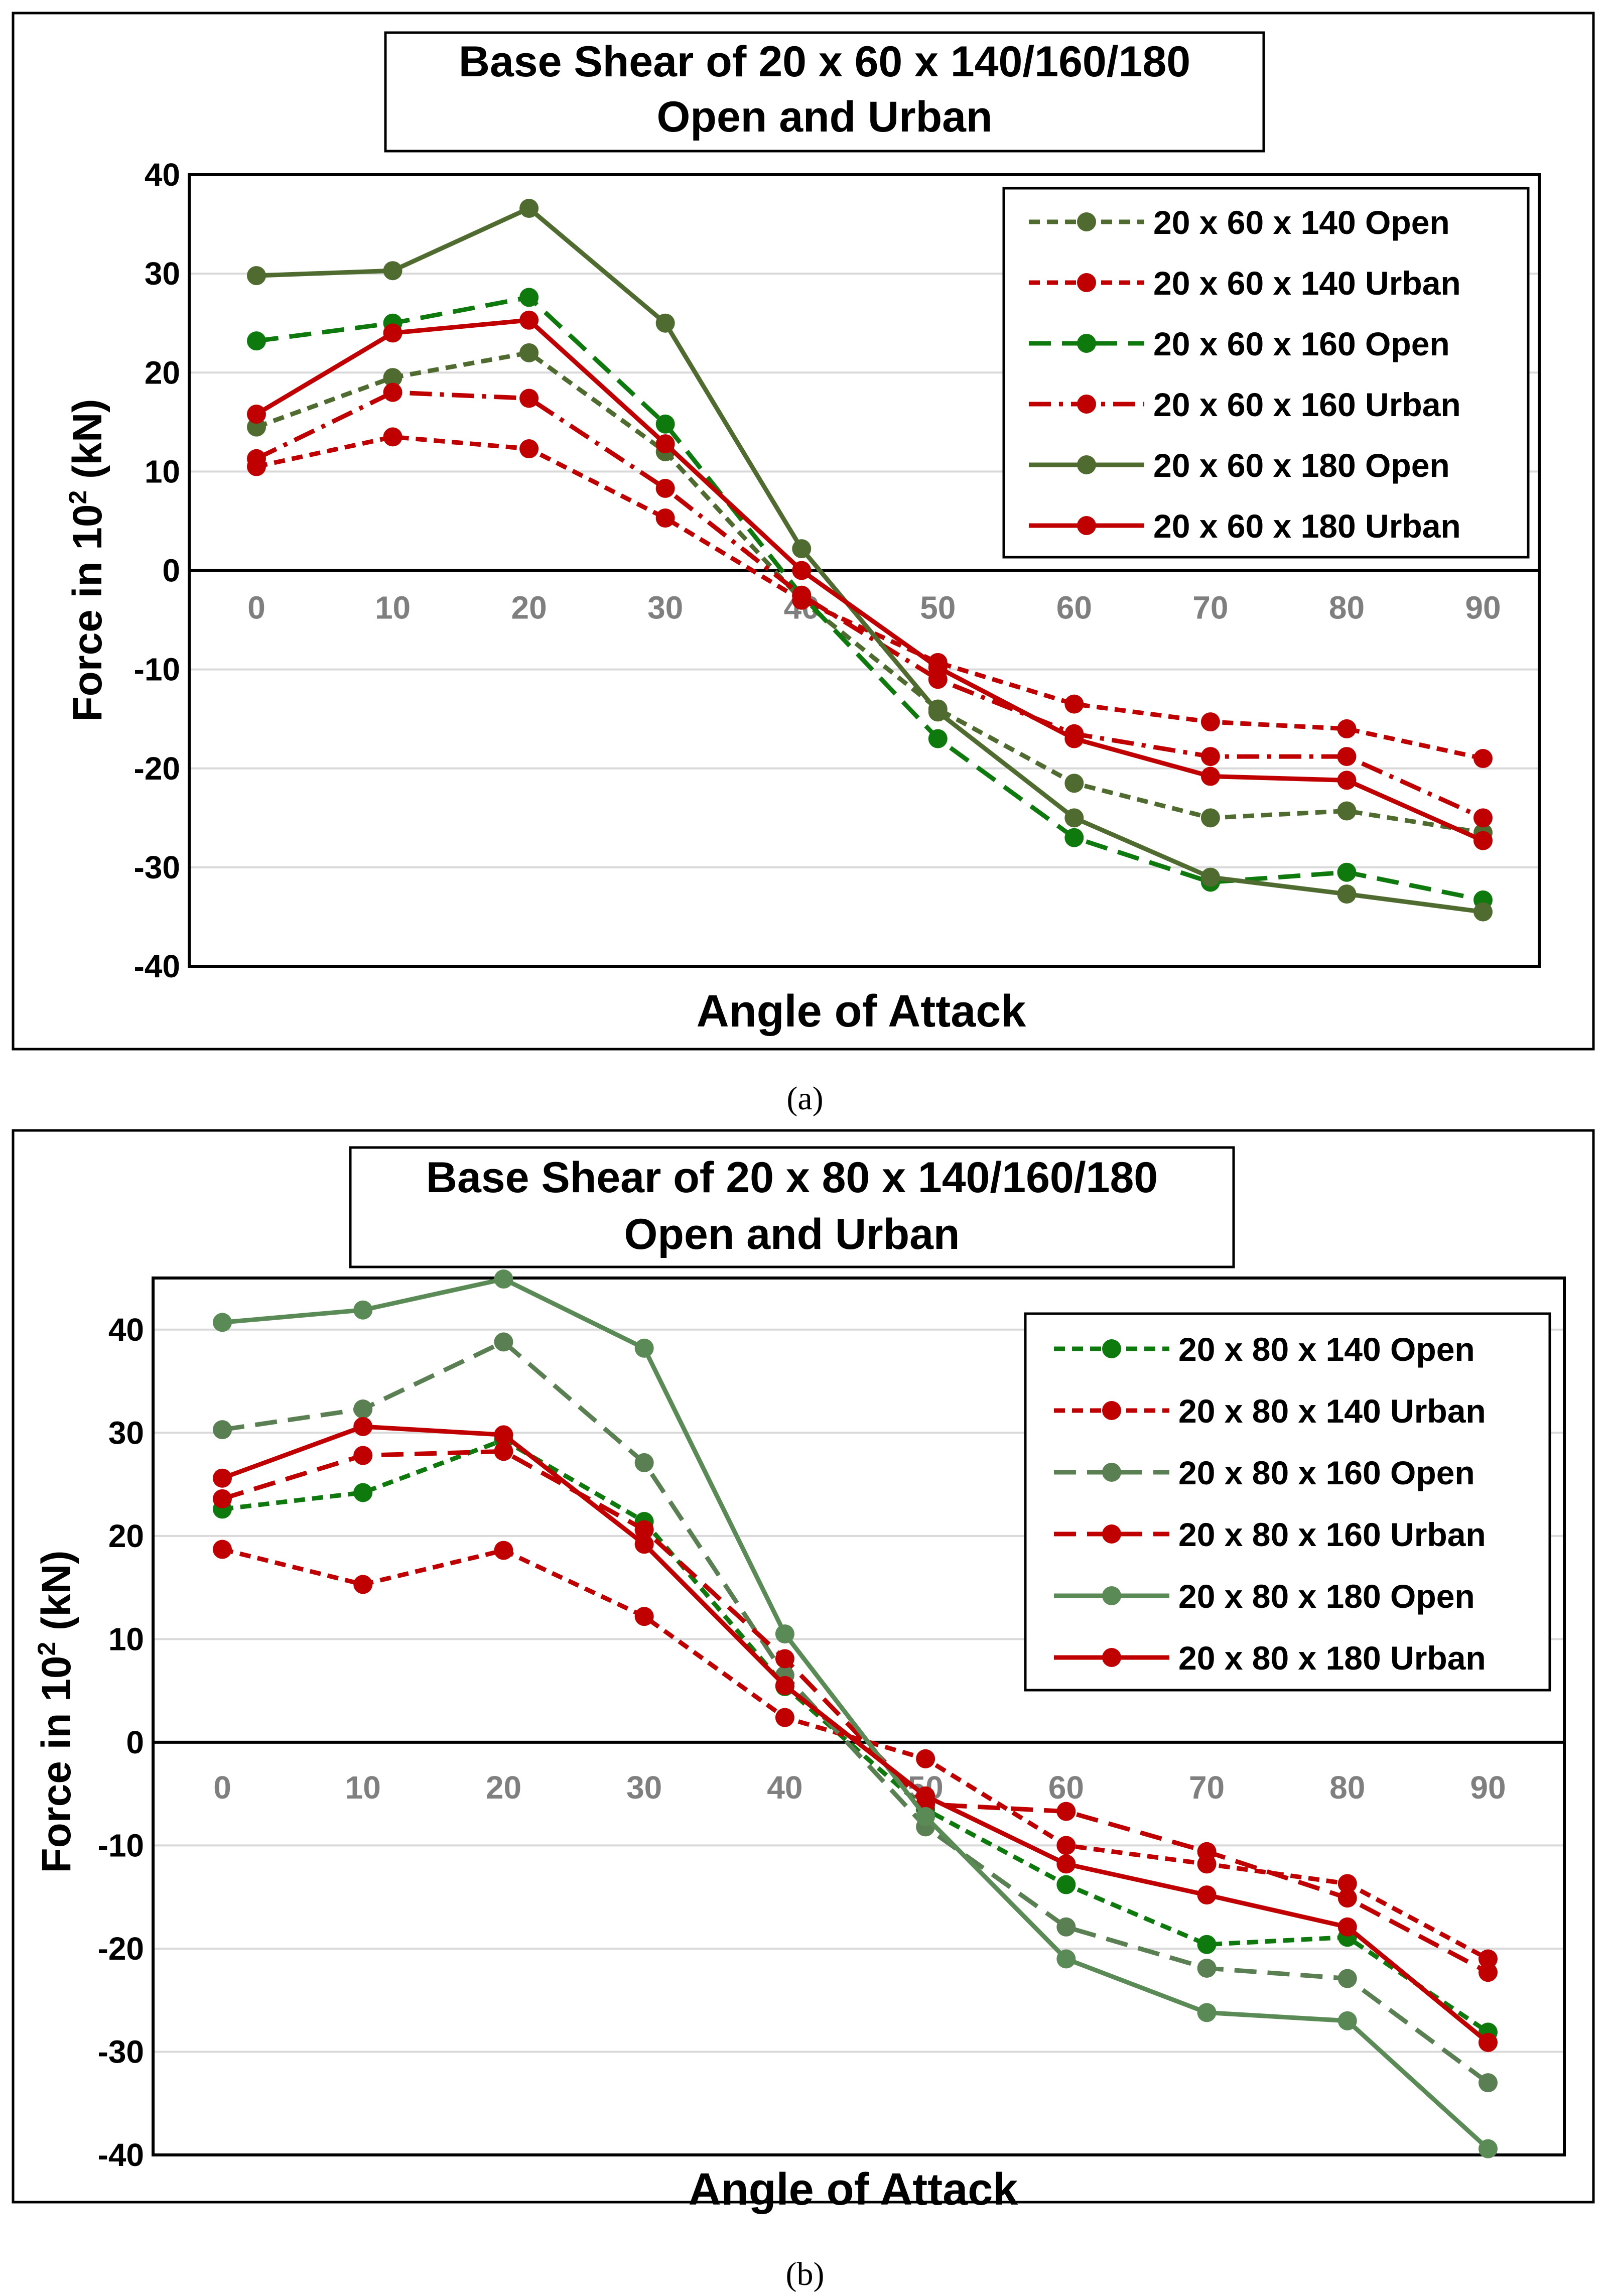 The image size is (1610, 2296). What do you see at coordinates (1347, 1787) in the screenshot?
I see `chart-b-x-tick-label: 80` at bounding box center [1347, 1787].